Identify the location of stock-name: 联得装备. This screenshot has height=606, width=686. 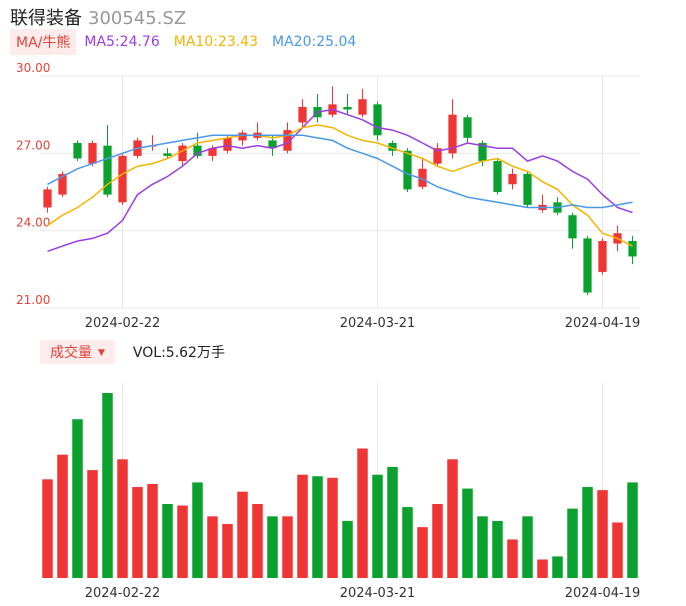
(46, 18).